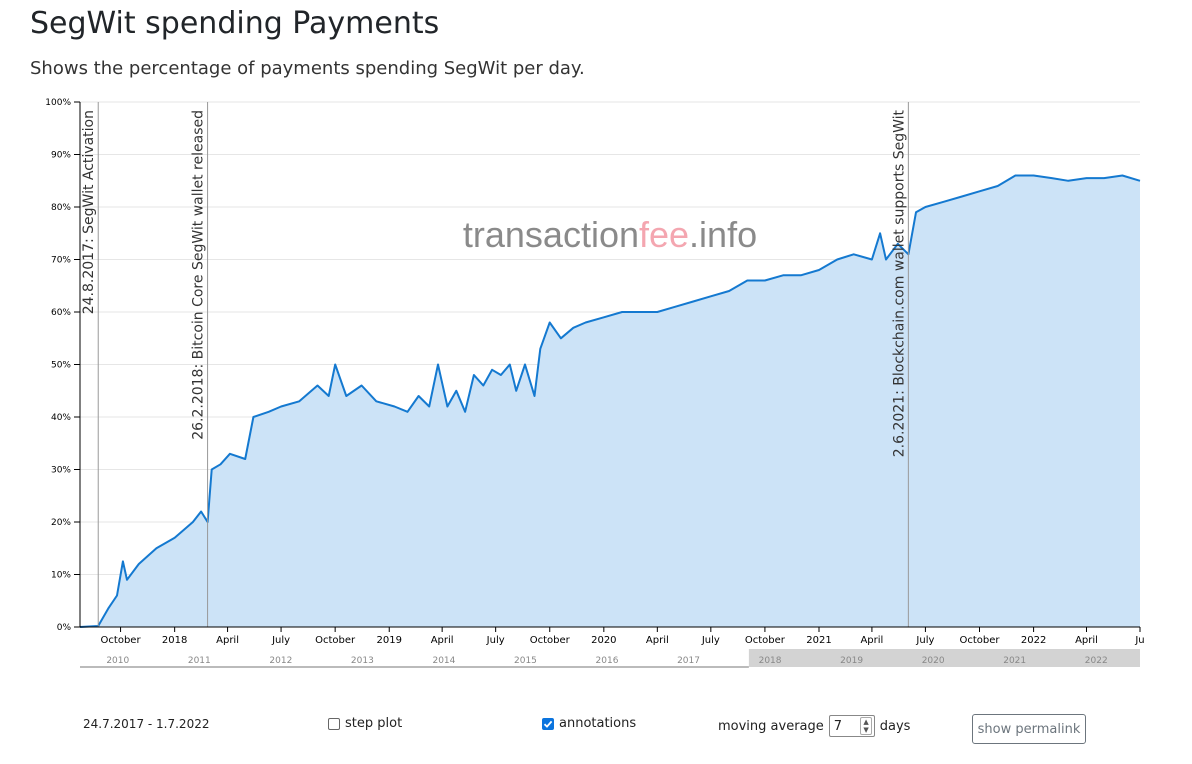  Describe the element at coordinates (1139, 640) in the screenshot. I see `x-tick-label: Ju` at that location.